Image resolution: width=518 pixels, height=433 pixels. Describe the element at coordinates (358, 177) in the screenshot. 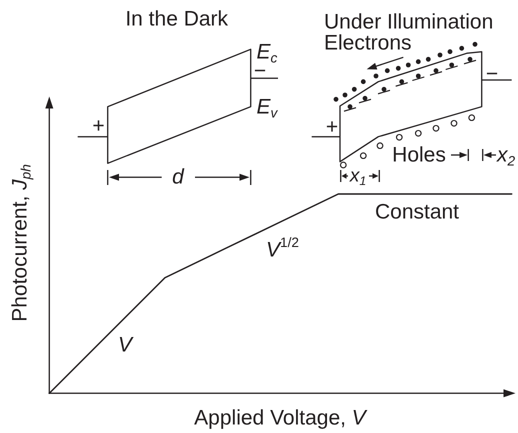

I see `text: x$_{1}$` at that location.